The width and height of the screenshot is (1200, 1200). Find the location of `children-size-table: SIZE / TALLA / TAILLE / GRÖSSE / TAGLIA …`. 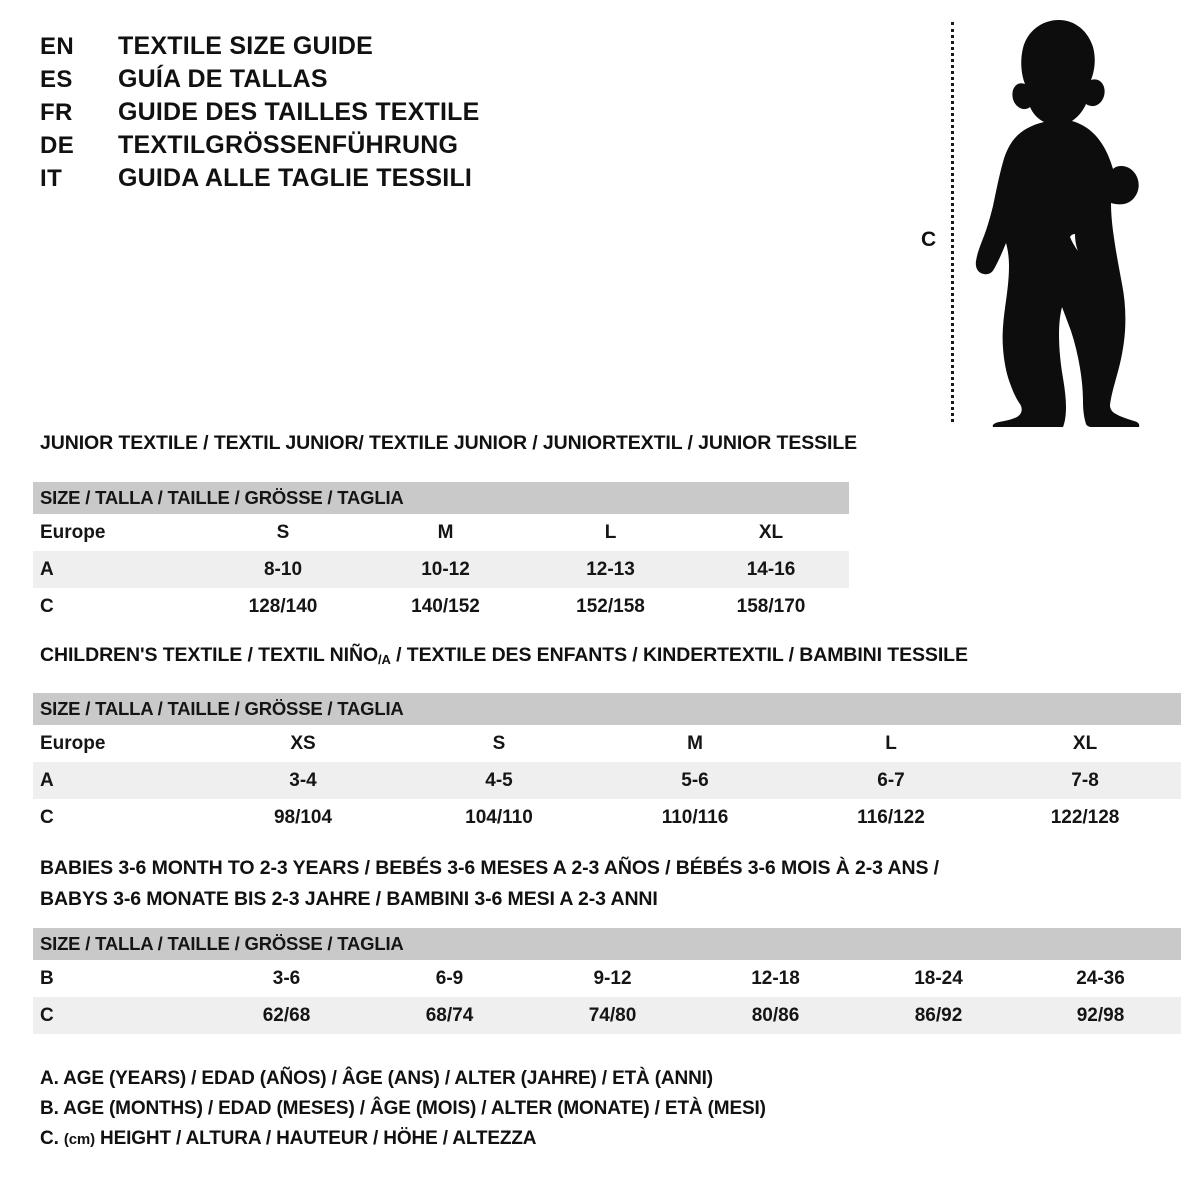

children-size-table: SIZE / TALLA / TAILLE / GRÖSSE / TAGLIA … is located at coordinates (607, 764).